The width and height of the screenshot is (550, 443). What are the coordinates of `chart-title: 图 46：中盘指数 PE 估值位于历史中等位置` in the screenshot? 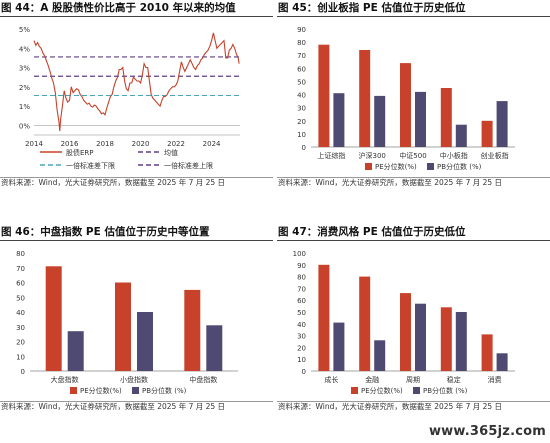 It's located at (105, 232).